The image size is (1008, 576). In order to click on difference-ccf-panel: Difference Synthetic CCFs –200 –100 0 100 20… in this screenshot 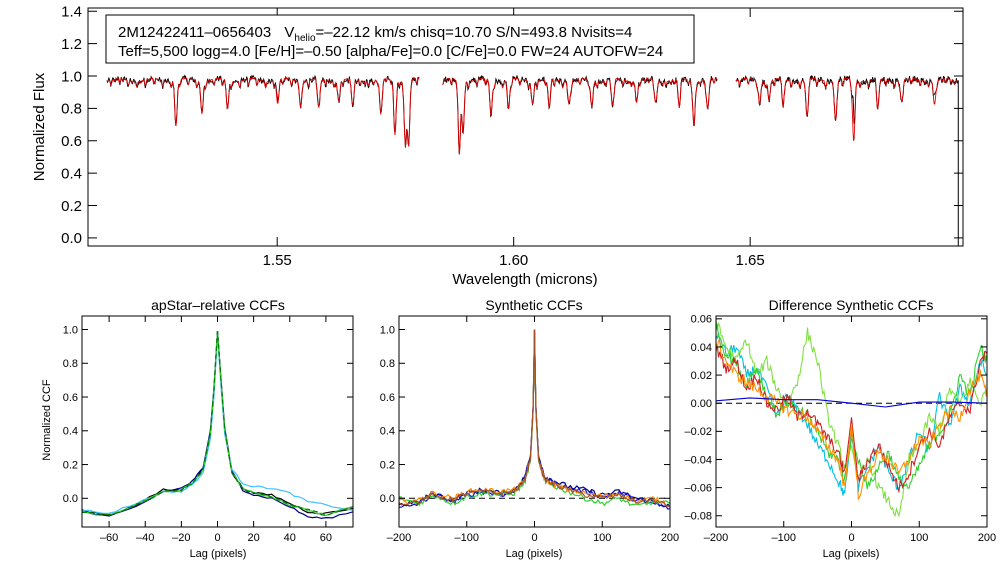, I will do `click(840, 428)`.